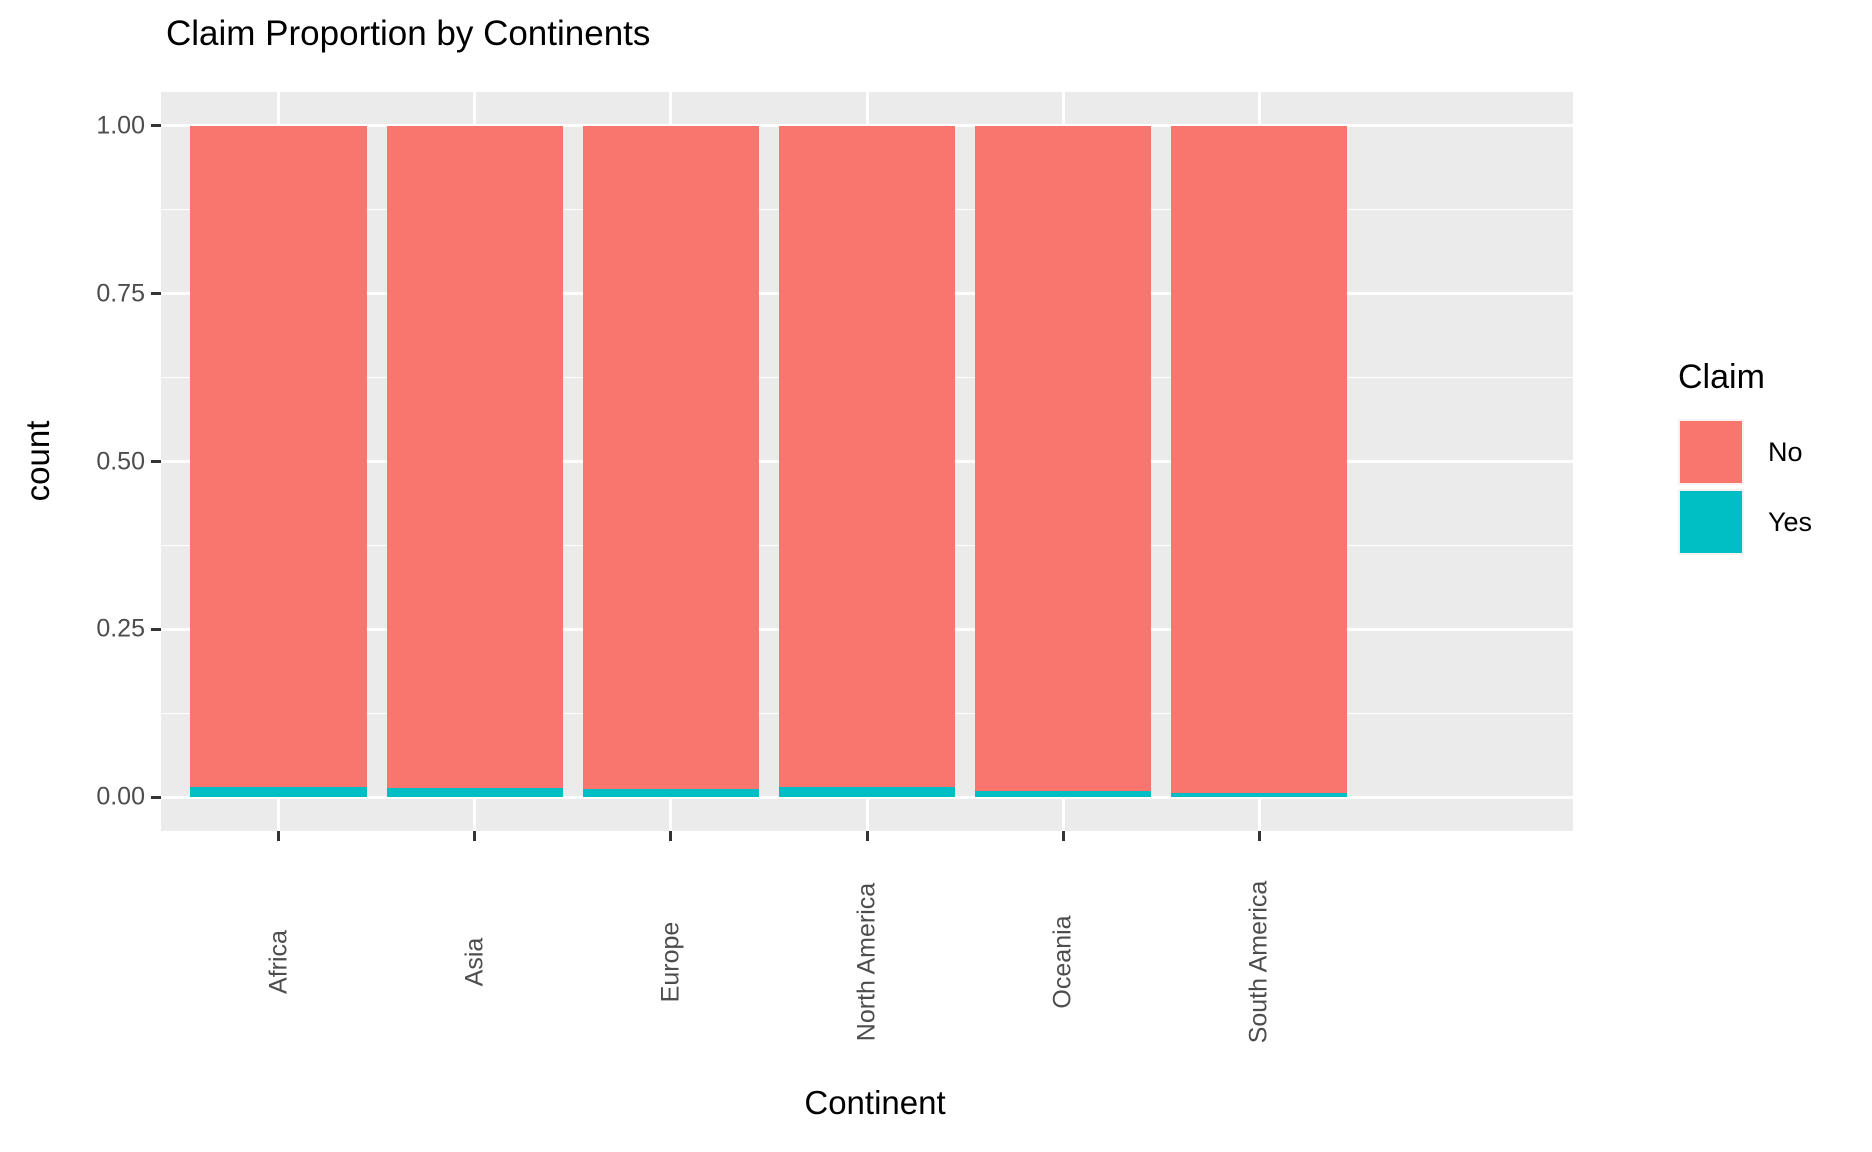 The width and height of the screenshot is (1872, 1152). What do you see at coordinates (867, 792) in the screenshot?
I see `bar-segment-yes-north-america` at bounding box center [867, 792].